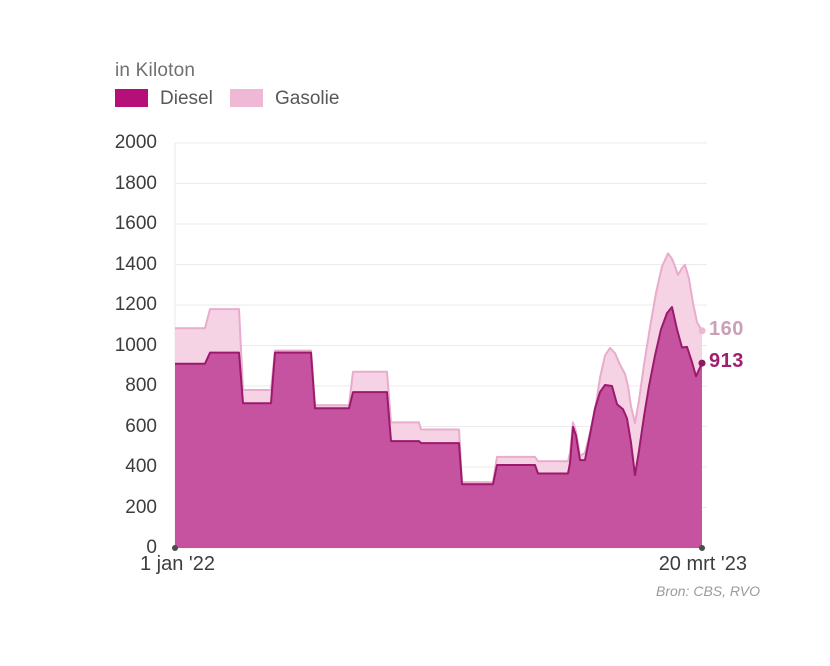 This screenshot has width=830, height=666. Describe the element at coordinates (135, 223) in the screenshot. I see `y-tick-label: 1600` at that location.